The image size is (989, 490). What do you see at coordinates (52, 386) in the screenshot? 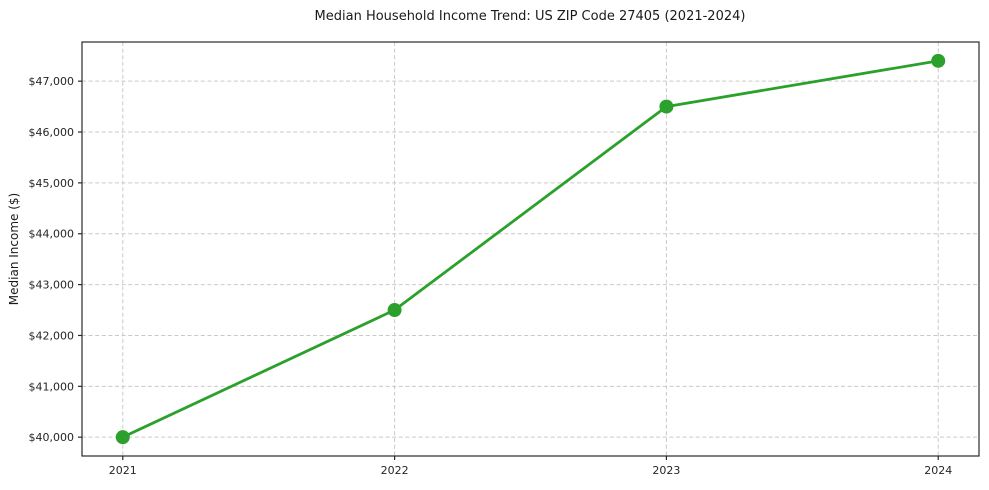
I see `y-tick-label: $41,000` at bounding box center [52, 386].